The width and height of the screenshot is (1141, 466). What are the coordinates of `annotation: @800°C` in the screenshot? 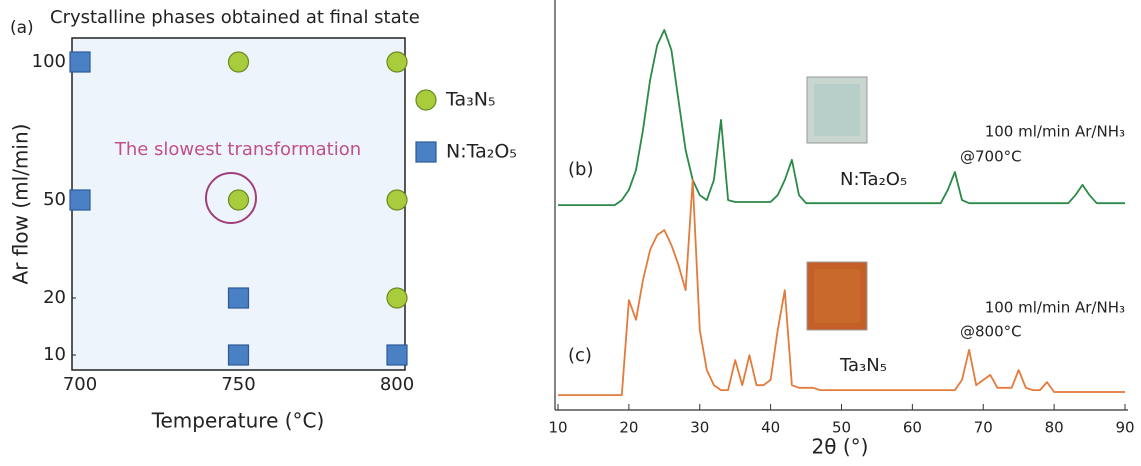 It's located at (991, 332).